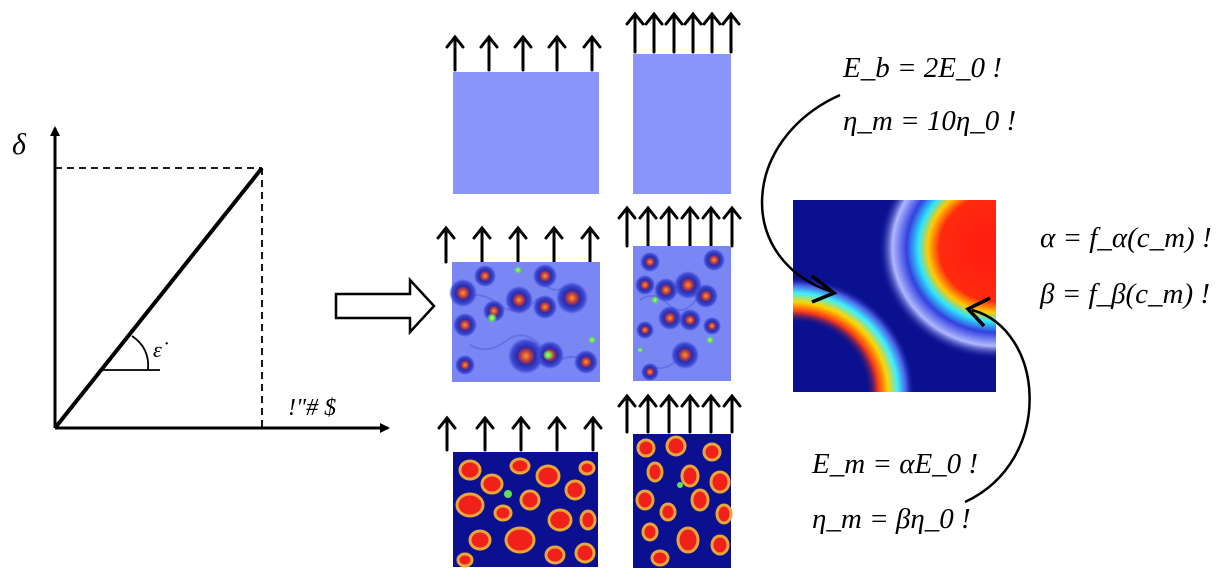  What do you see at coordinates (1125, 294) in the screenshot?
I see `eq-beta-function: β = f_β(c_m) !` at bounding box center [1125, 294].